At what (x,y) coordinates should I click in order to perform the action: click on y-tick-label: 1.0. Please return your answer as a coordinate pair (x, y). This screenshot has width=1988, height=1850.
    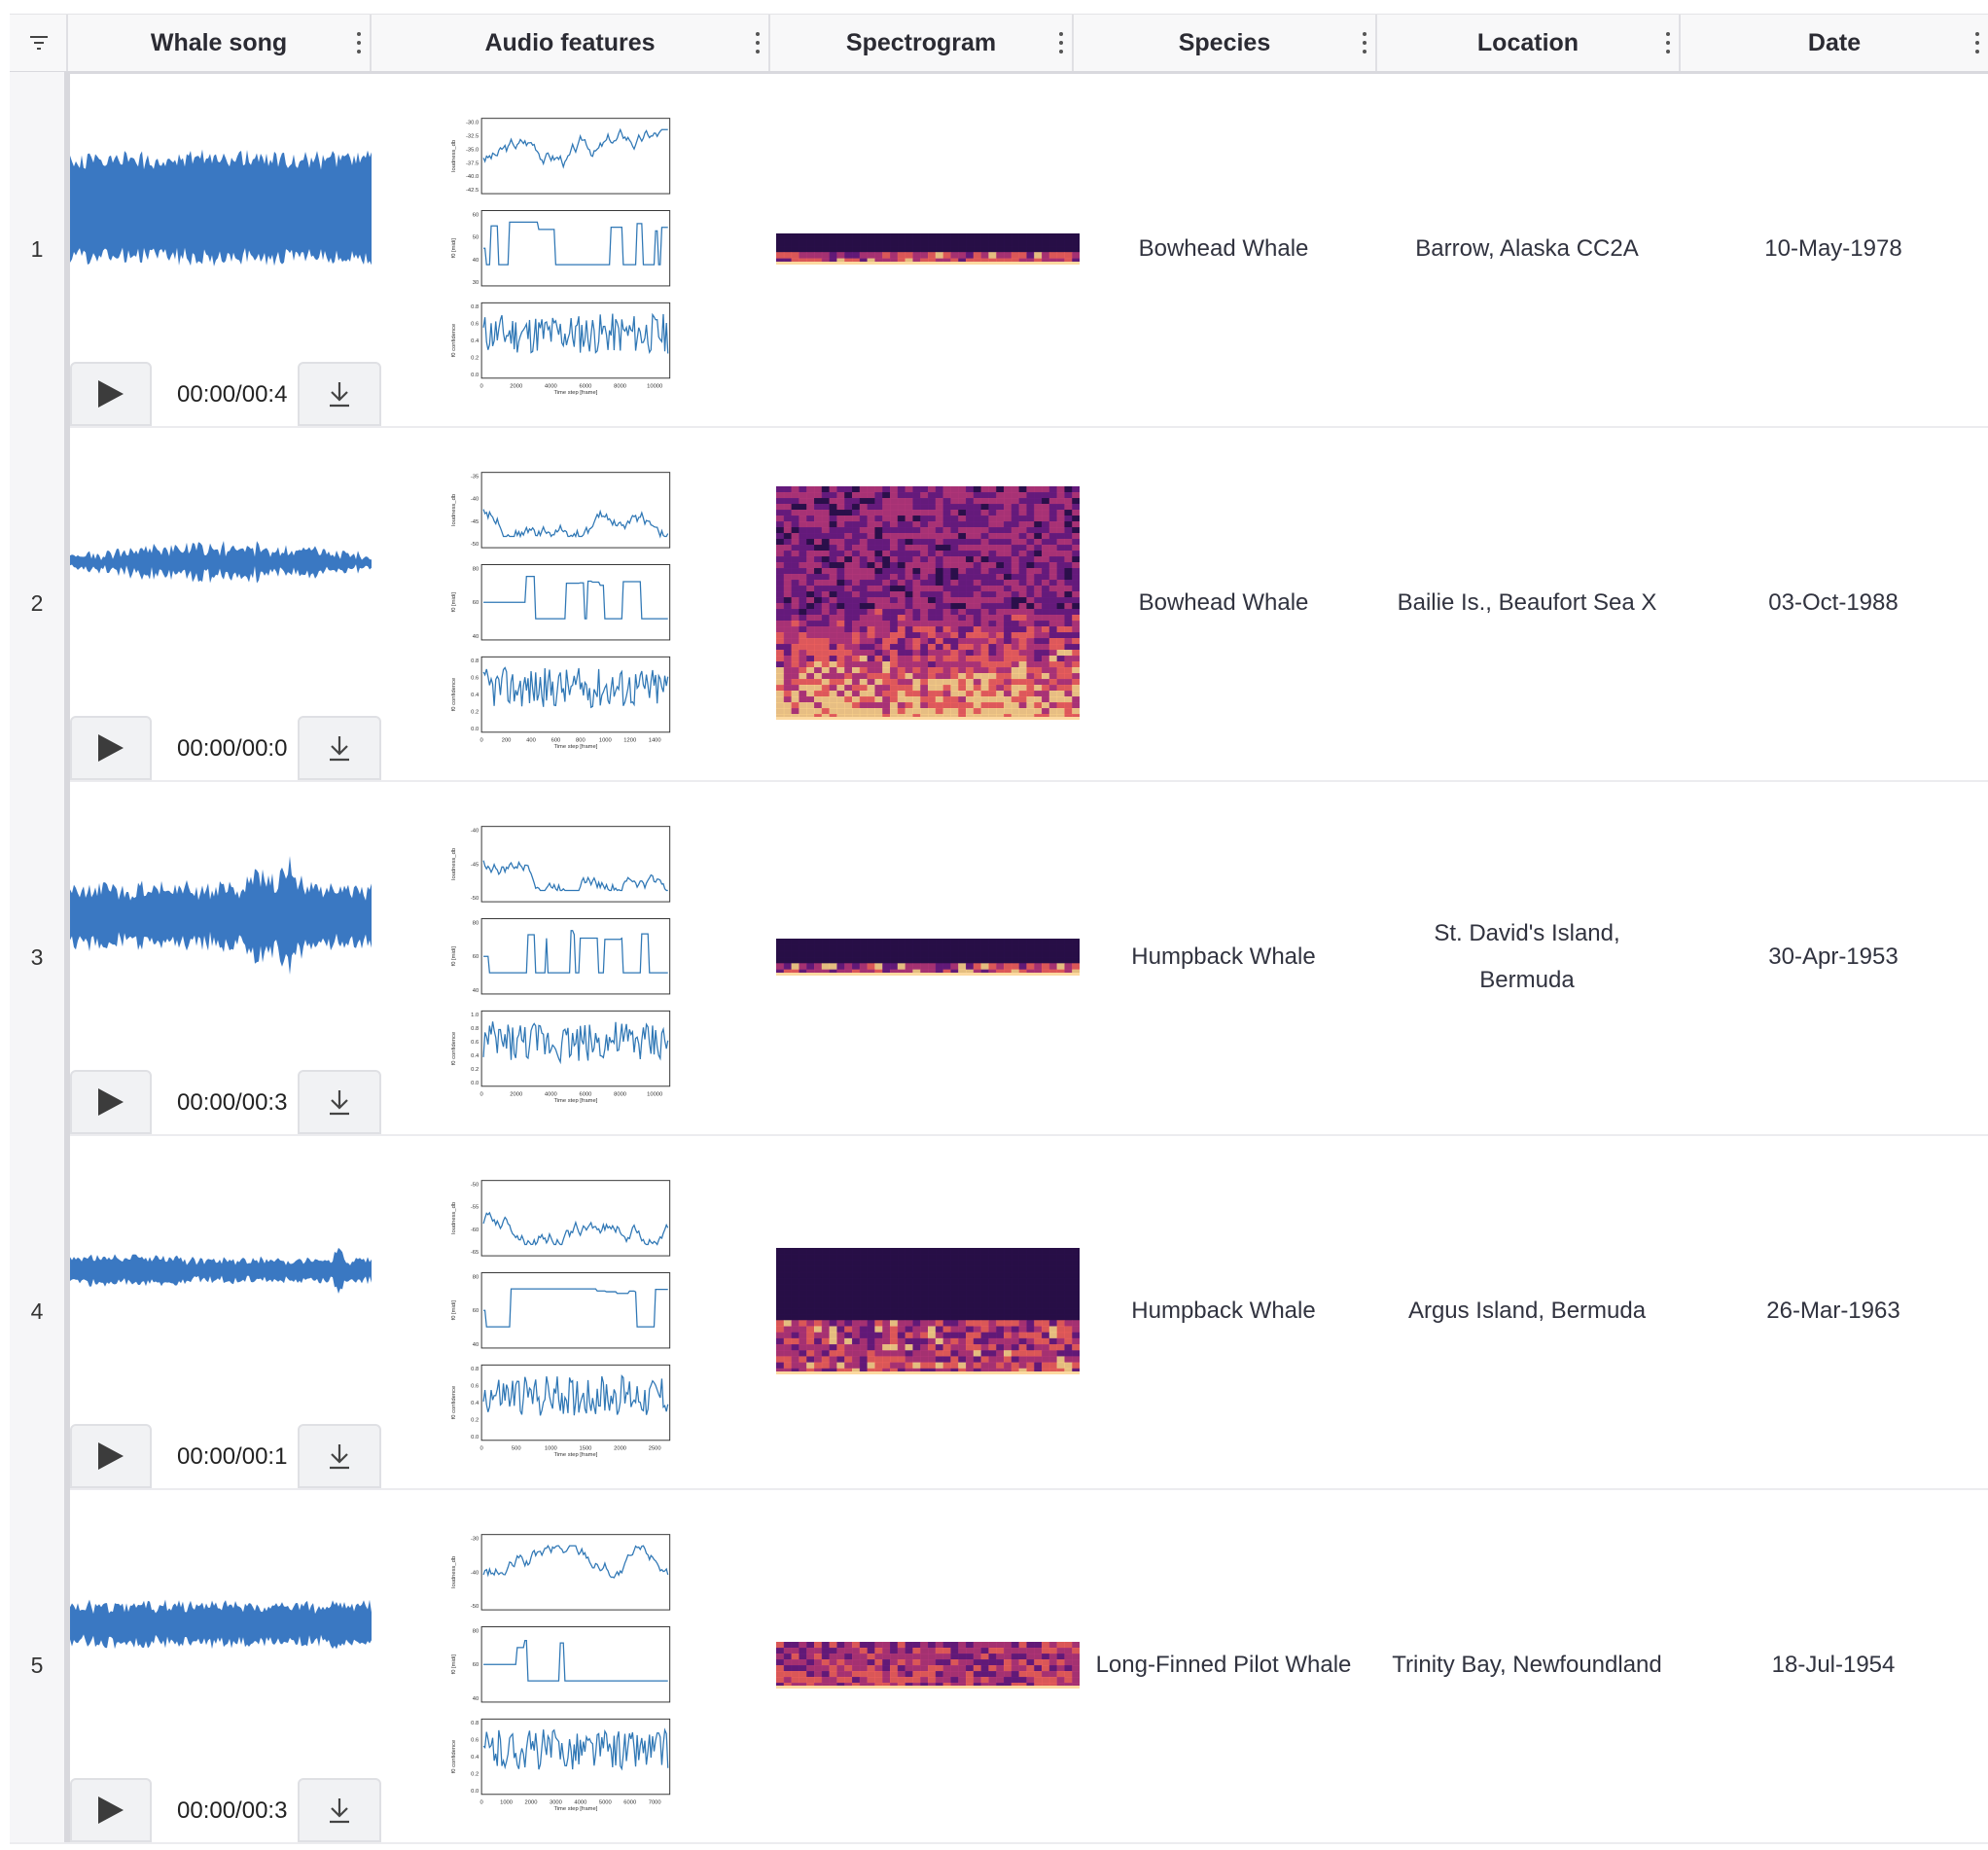
    Looking at the image, I should click on (475, 1015).